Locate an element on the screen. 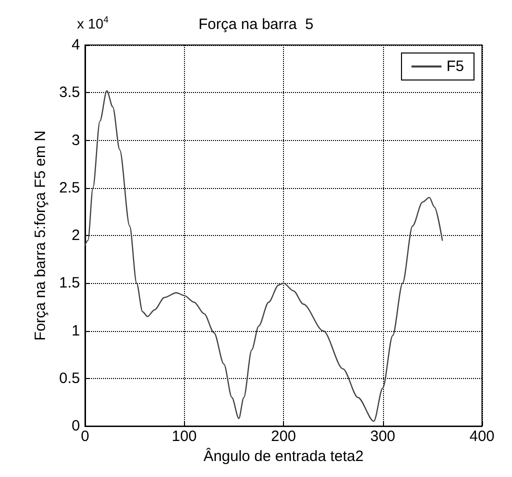 Image resolution: width=512 pixels, height=477 pixels. legend-label: F5 is located at coordinates (455, 66).